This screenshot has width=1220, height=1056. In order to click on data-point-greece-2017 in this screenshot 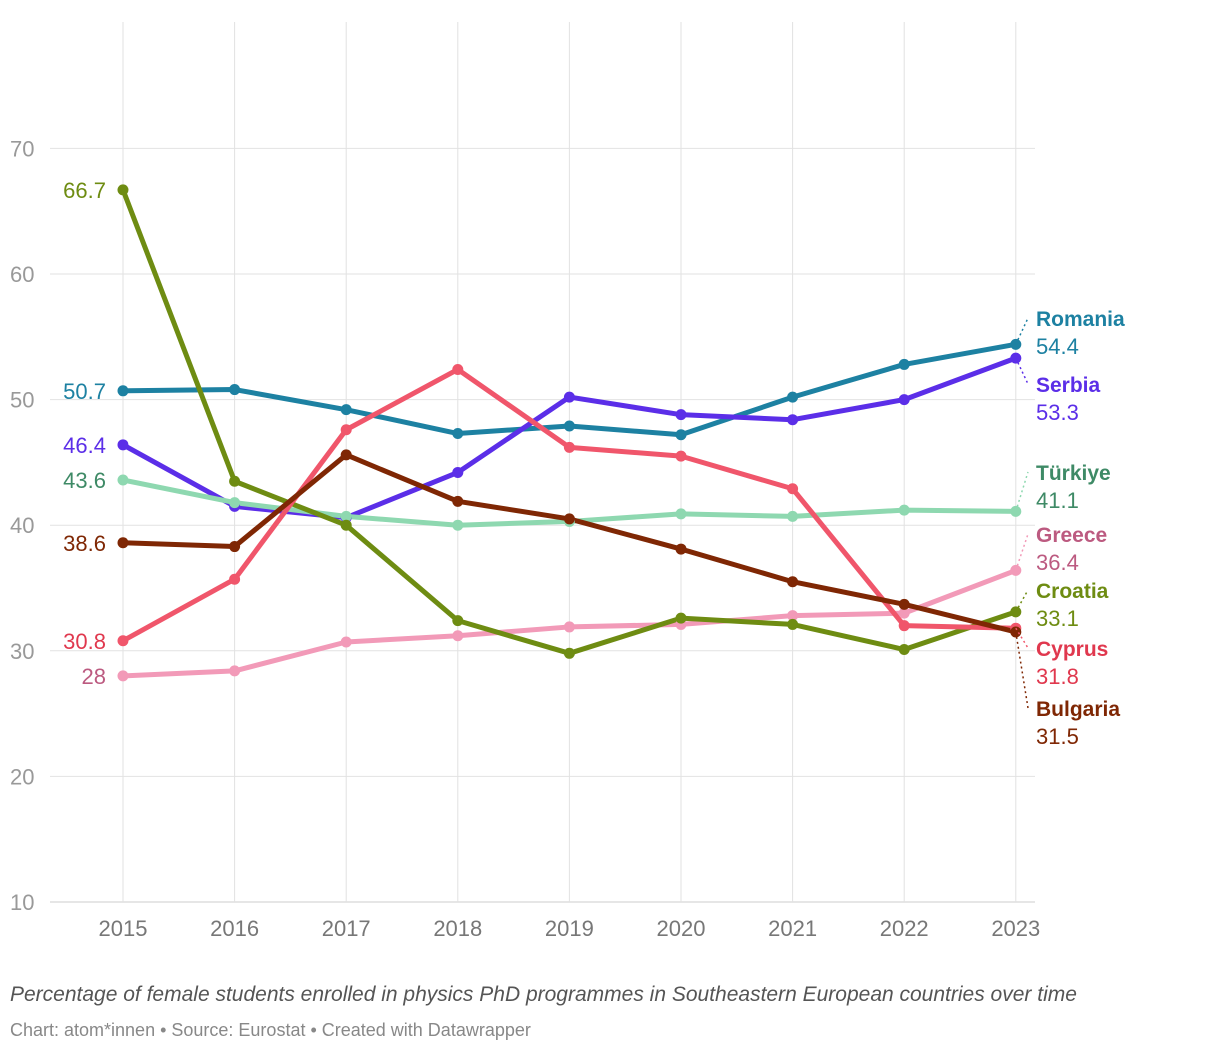, I will do `click(346, 642)`.